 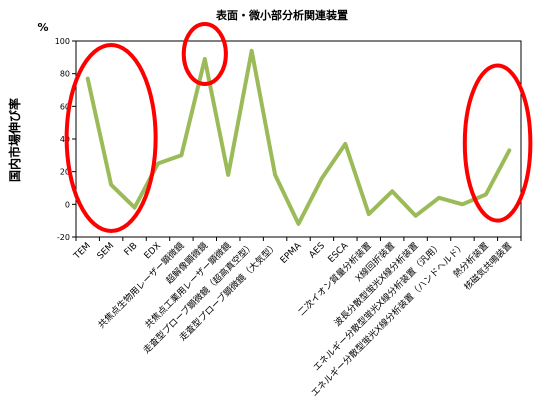 What do you see at coordinates (63, 237) in the screenshot?
I see `y-tick-label: -20` at bounding box center [63, 237].